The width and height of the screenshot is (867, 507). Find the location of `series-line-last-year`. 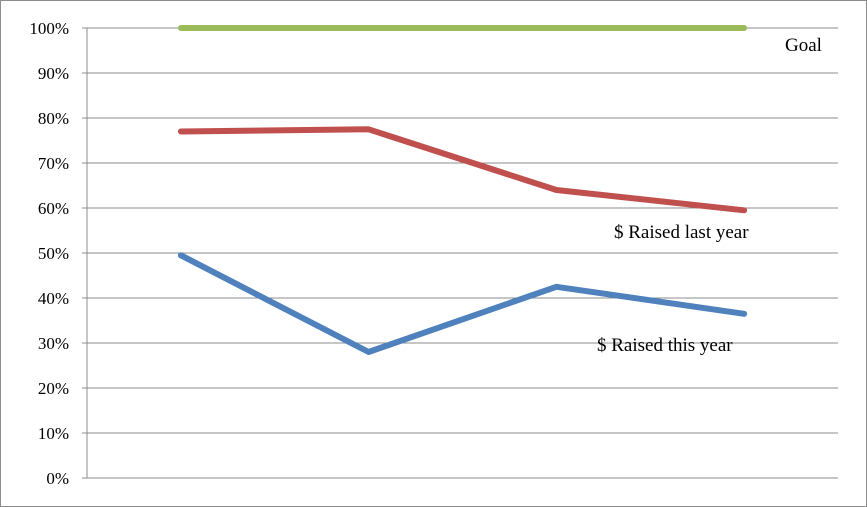

series-line-last-year is located at coordinates (462, 170).